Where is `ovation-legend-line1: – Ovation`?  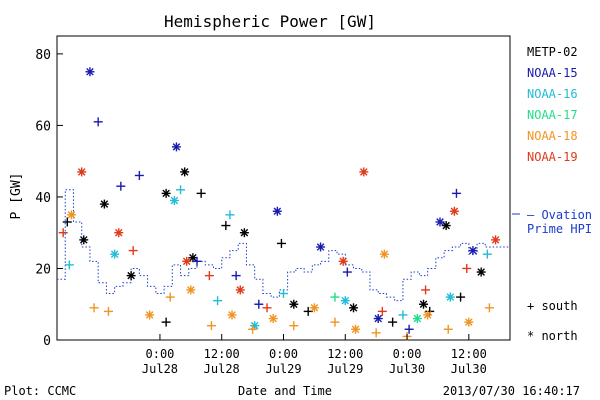
ovation-legend-line1: – Ovation is located at coordinates (559, 215).